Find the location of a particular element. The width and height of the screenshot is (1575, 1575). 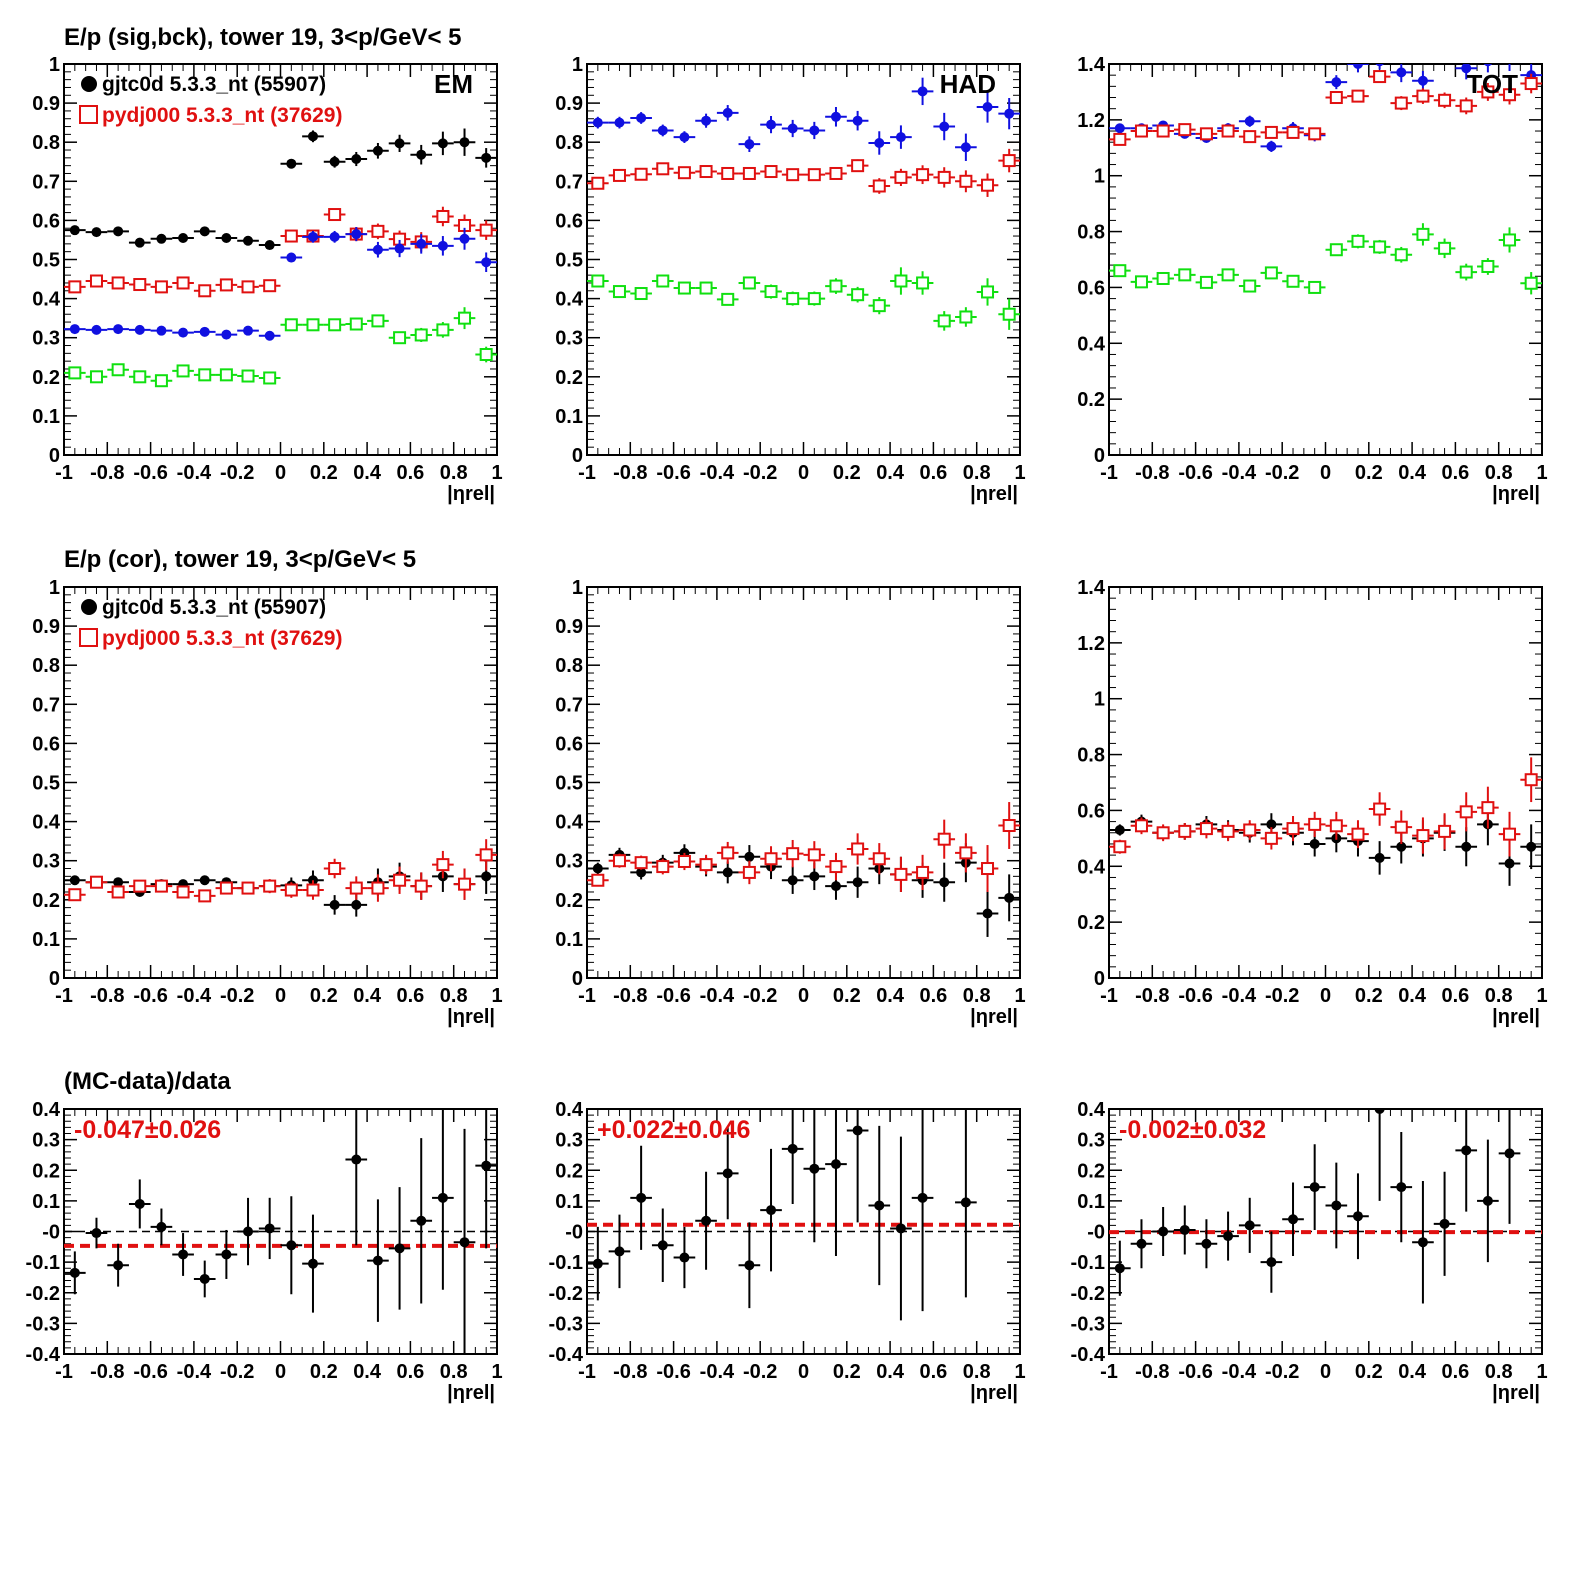

x-tick-label: -0.6 is located at coordinates (673, 1372).